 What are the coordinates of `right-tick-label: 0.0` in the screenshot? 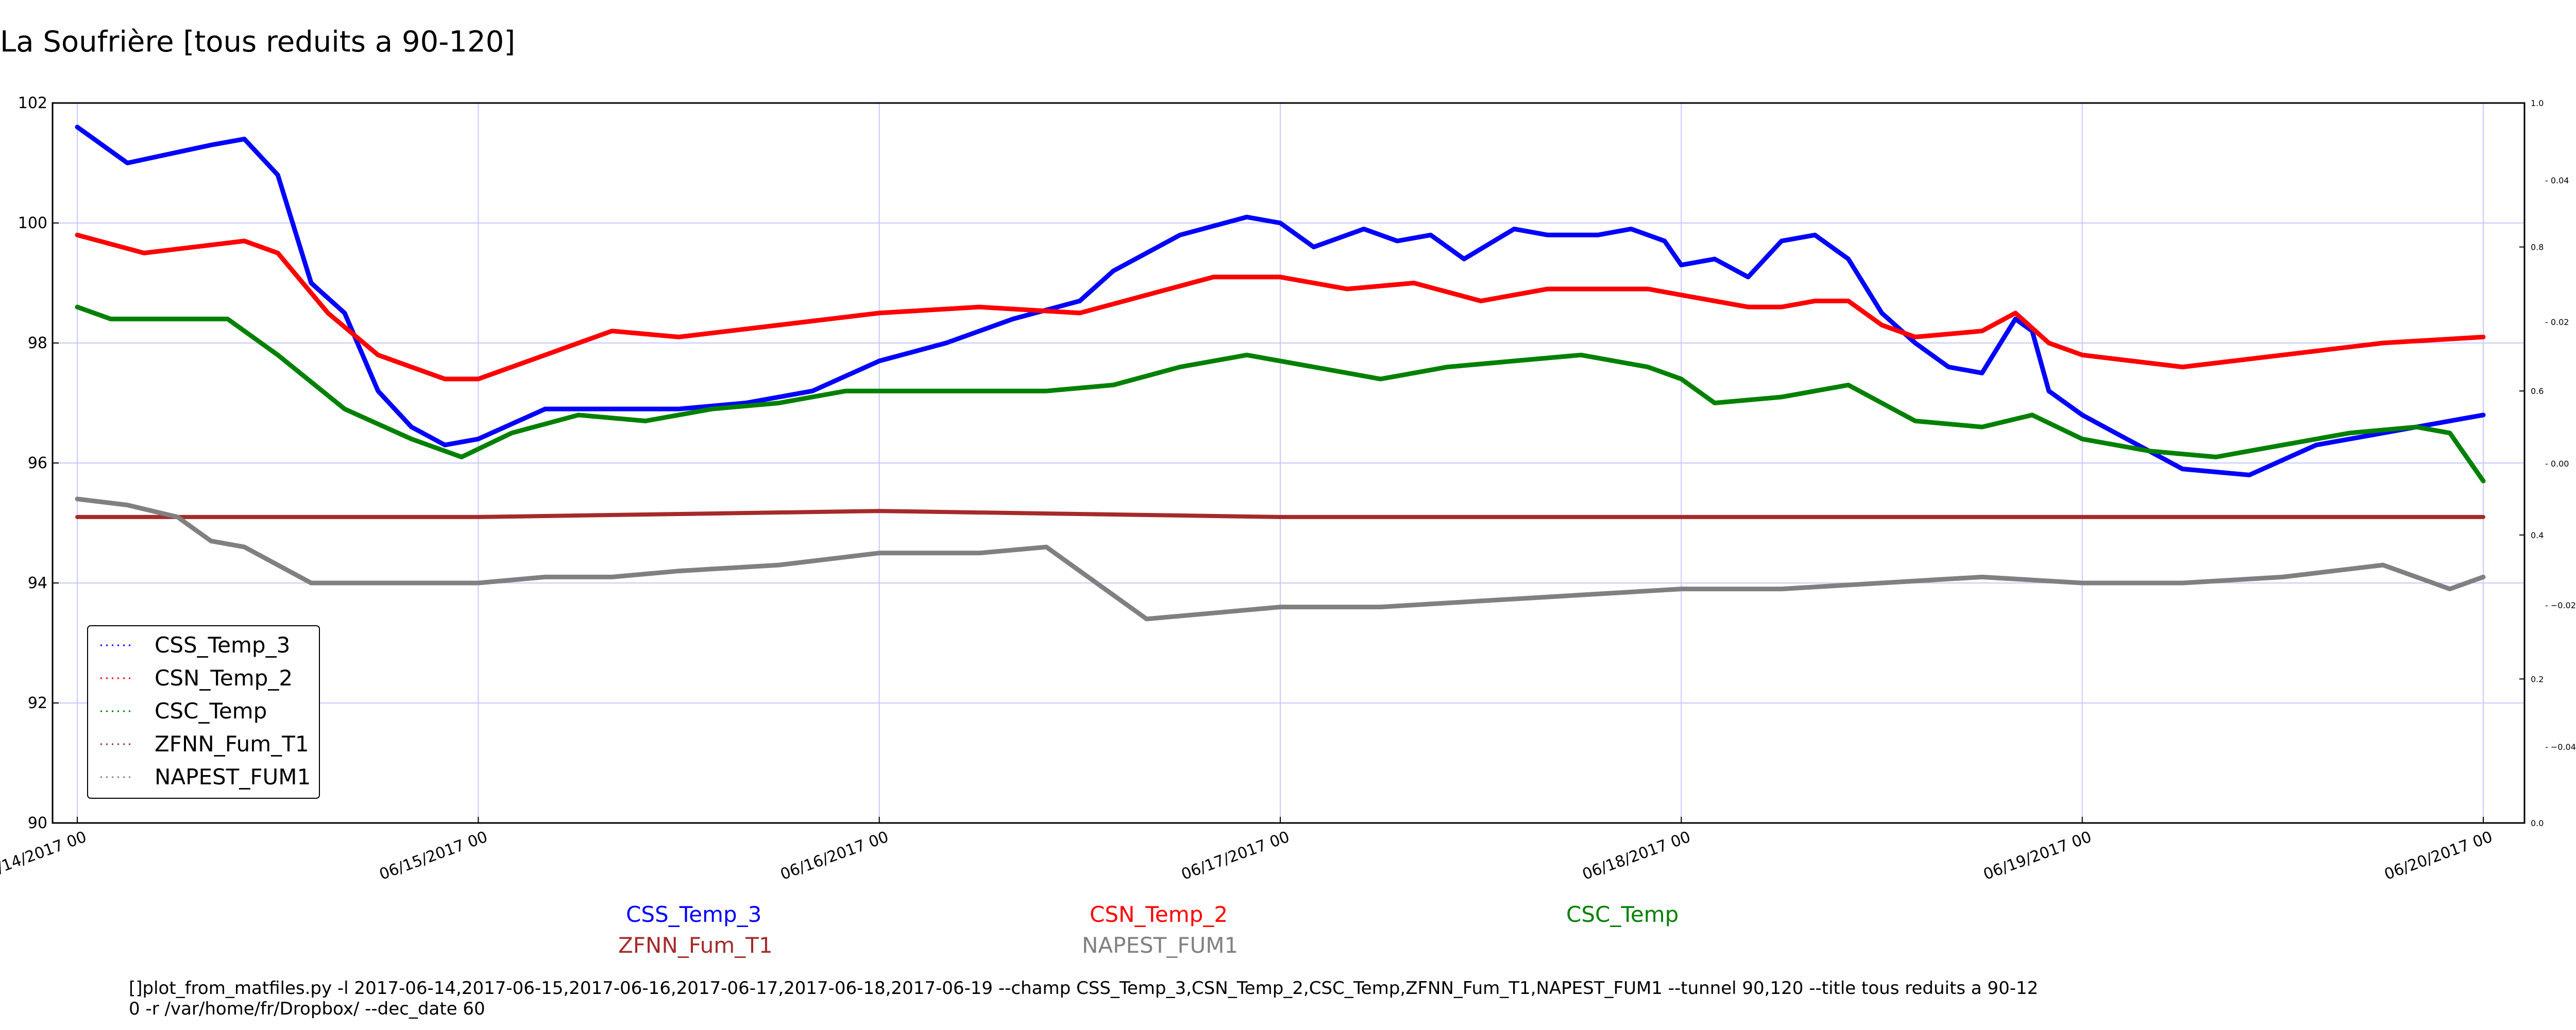 It's located at (2537, 823).